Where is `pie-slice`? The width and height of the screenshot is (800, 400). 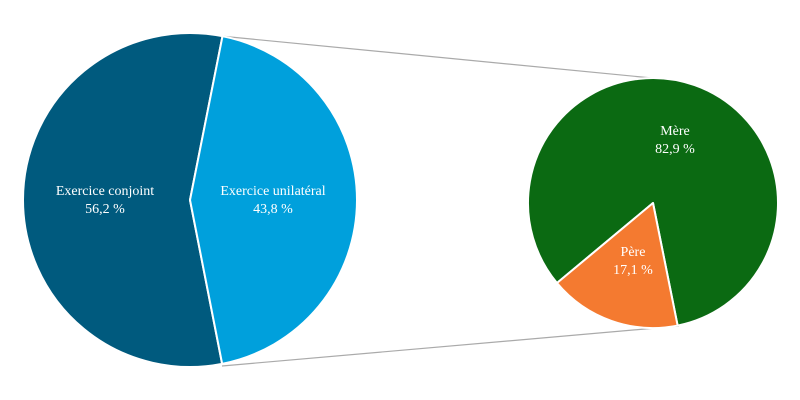 pie-slice is located at coordinates (617, 265).